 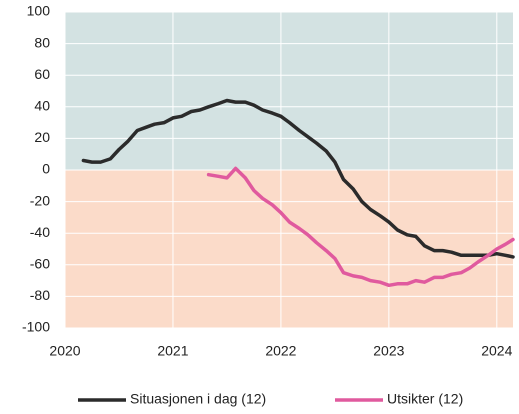 I want to click on legend-label: Situasjonen i dag (12), so click(x=198, y=399).